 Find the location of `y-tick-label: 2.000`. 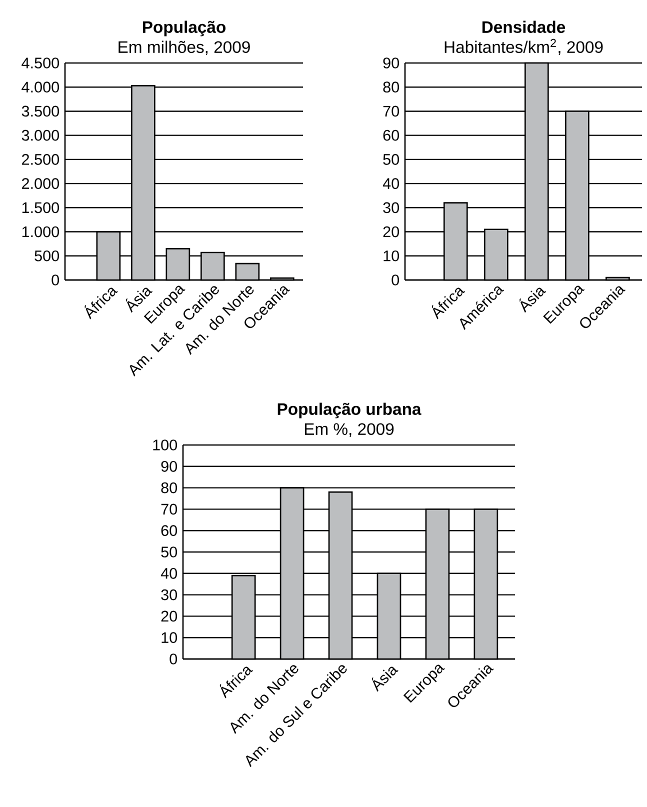

y-tick-label: 2.000 is located at coordinates (41, 183).